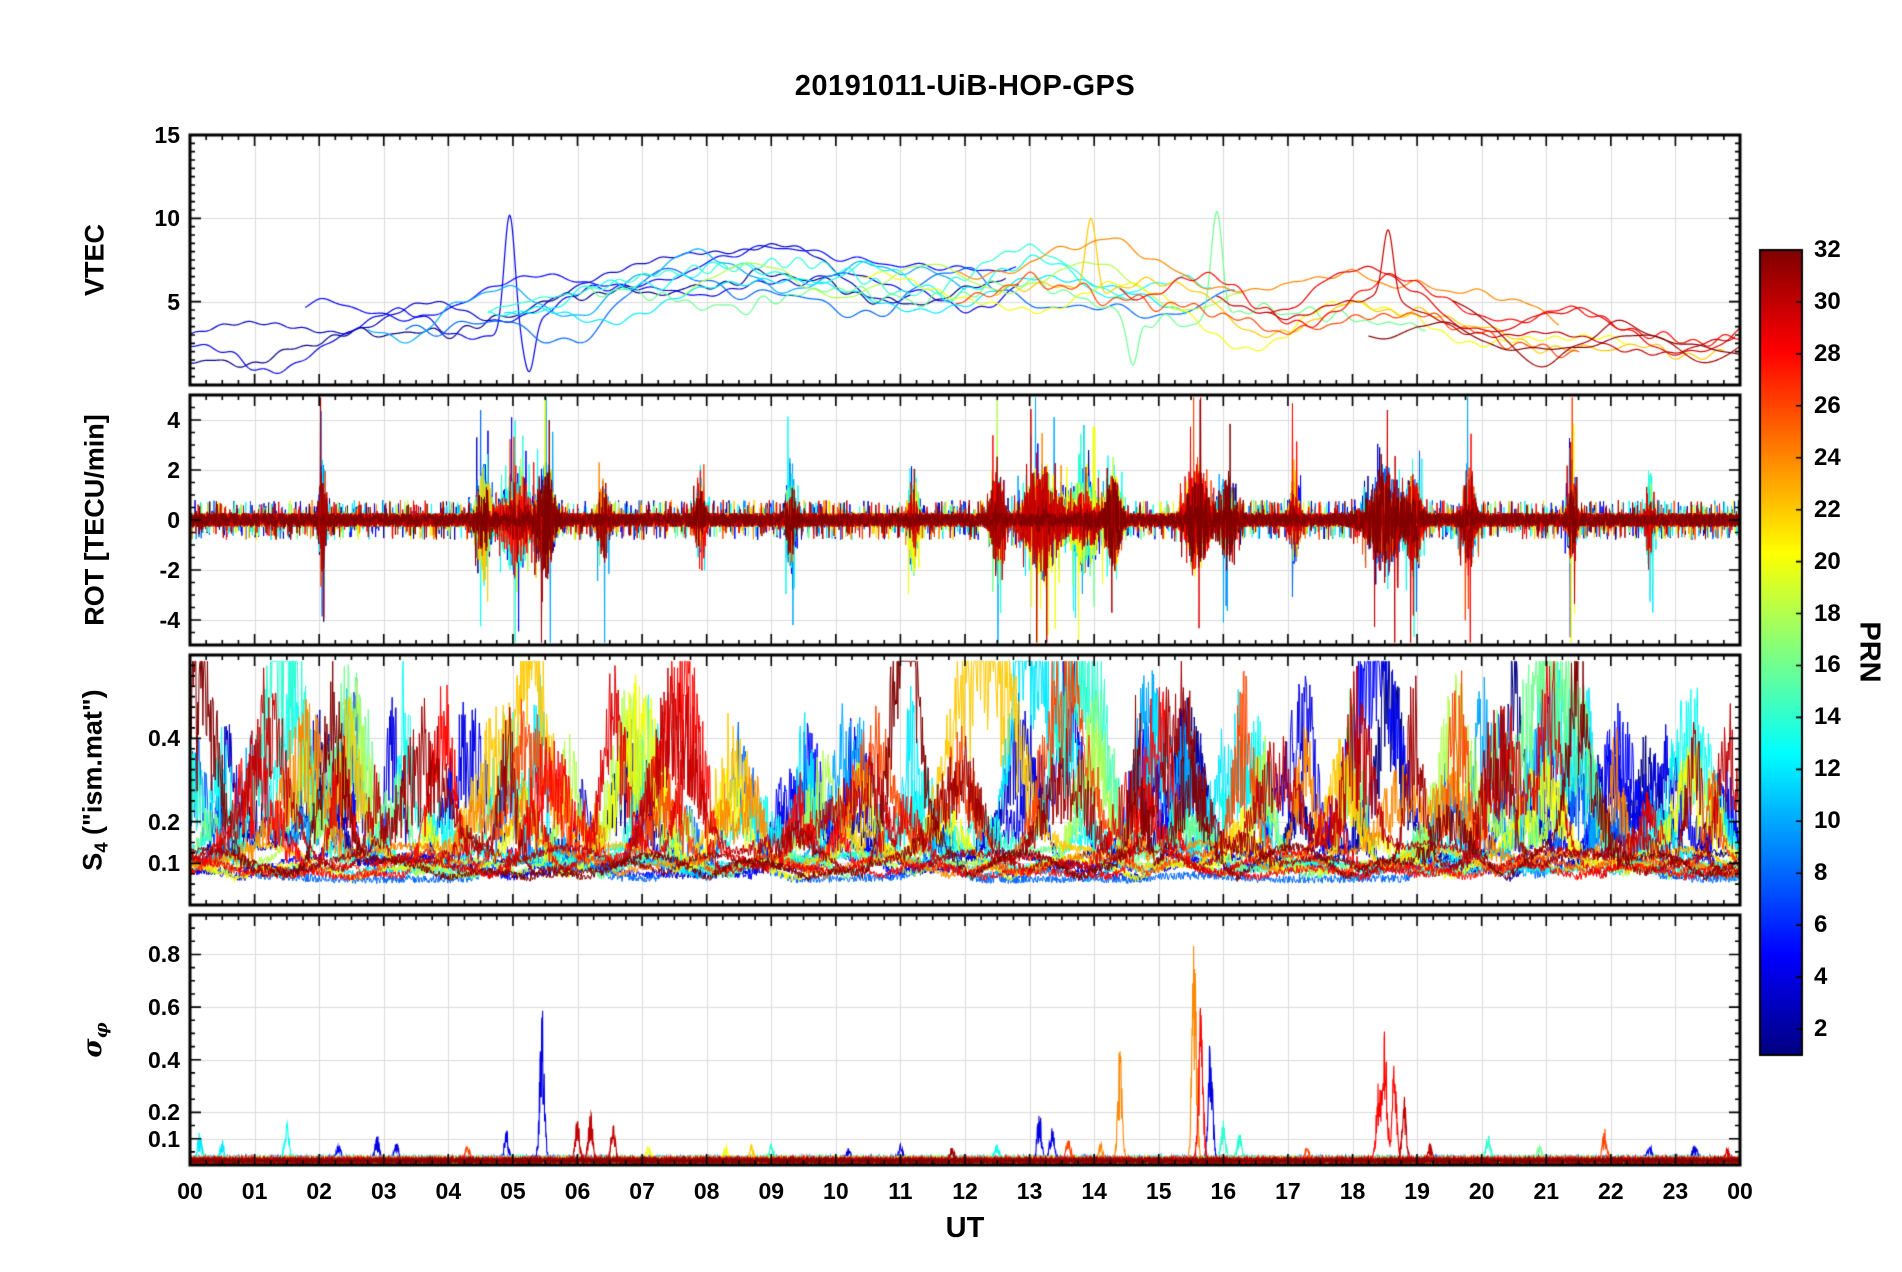  What do you see at coordinates (965, 86) in the screenshot?
I see `chart-title: 20191011-UiB-HOP-GPS` at bounding box center [965, 86].